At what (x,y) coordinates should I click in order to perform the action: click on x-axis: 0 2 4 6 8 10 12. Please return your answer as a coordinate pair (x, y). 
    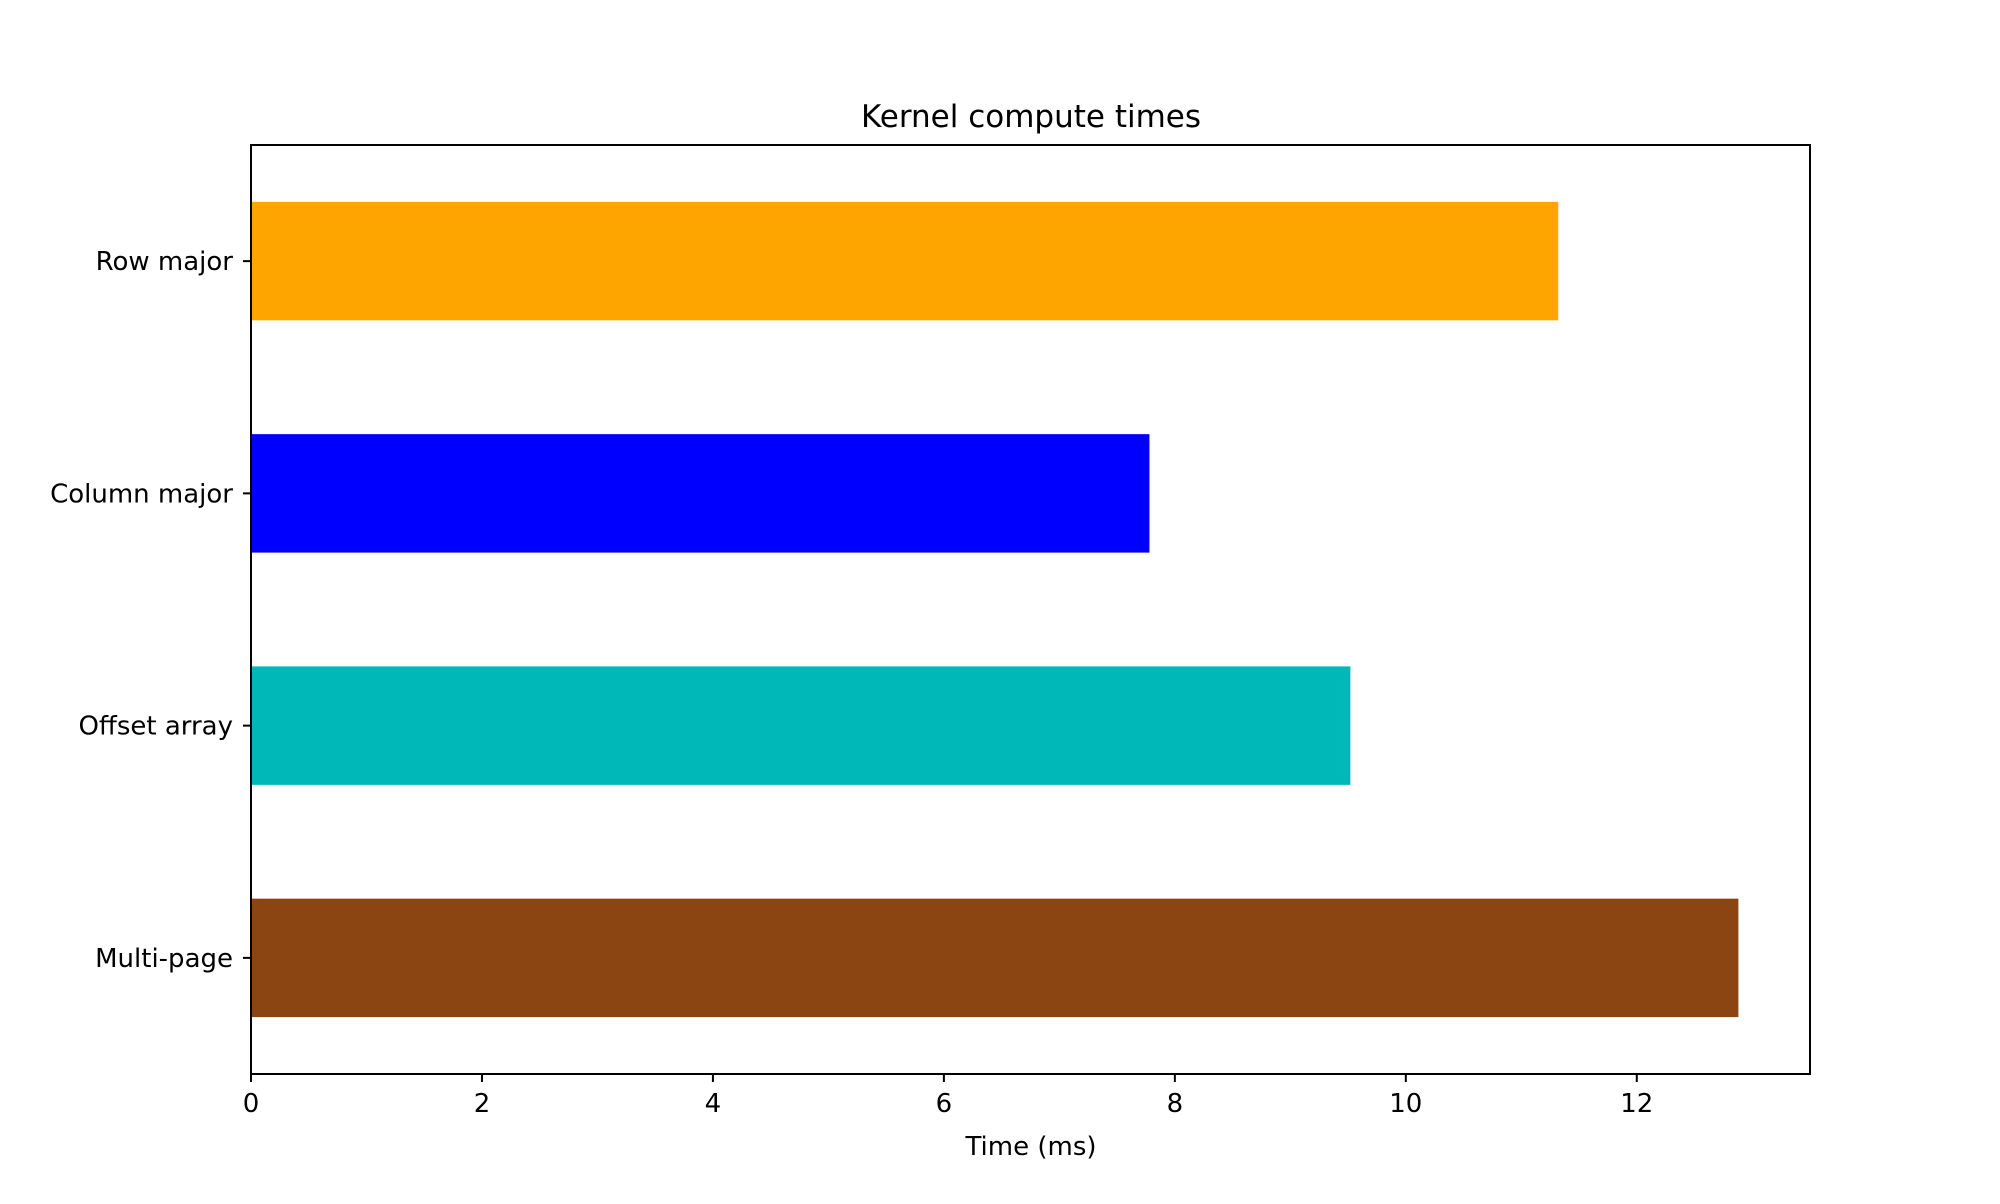
    Looking at the image, I should click on (948, 1096).